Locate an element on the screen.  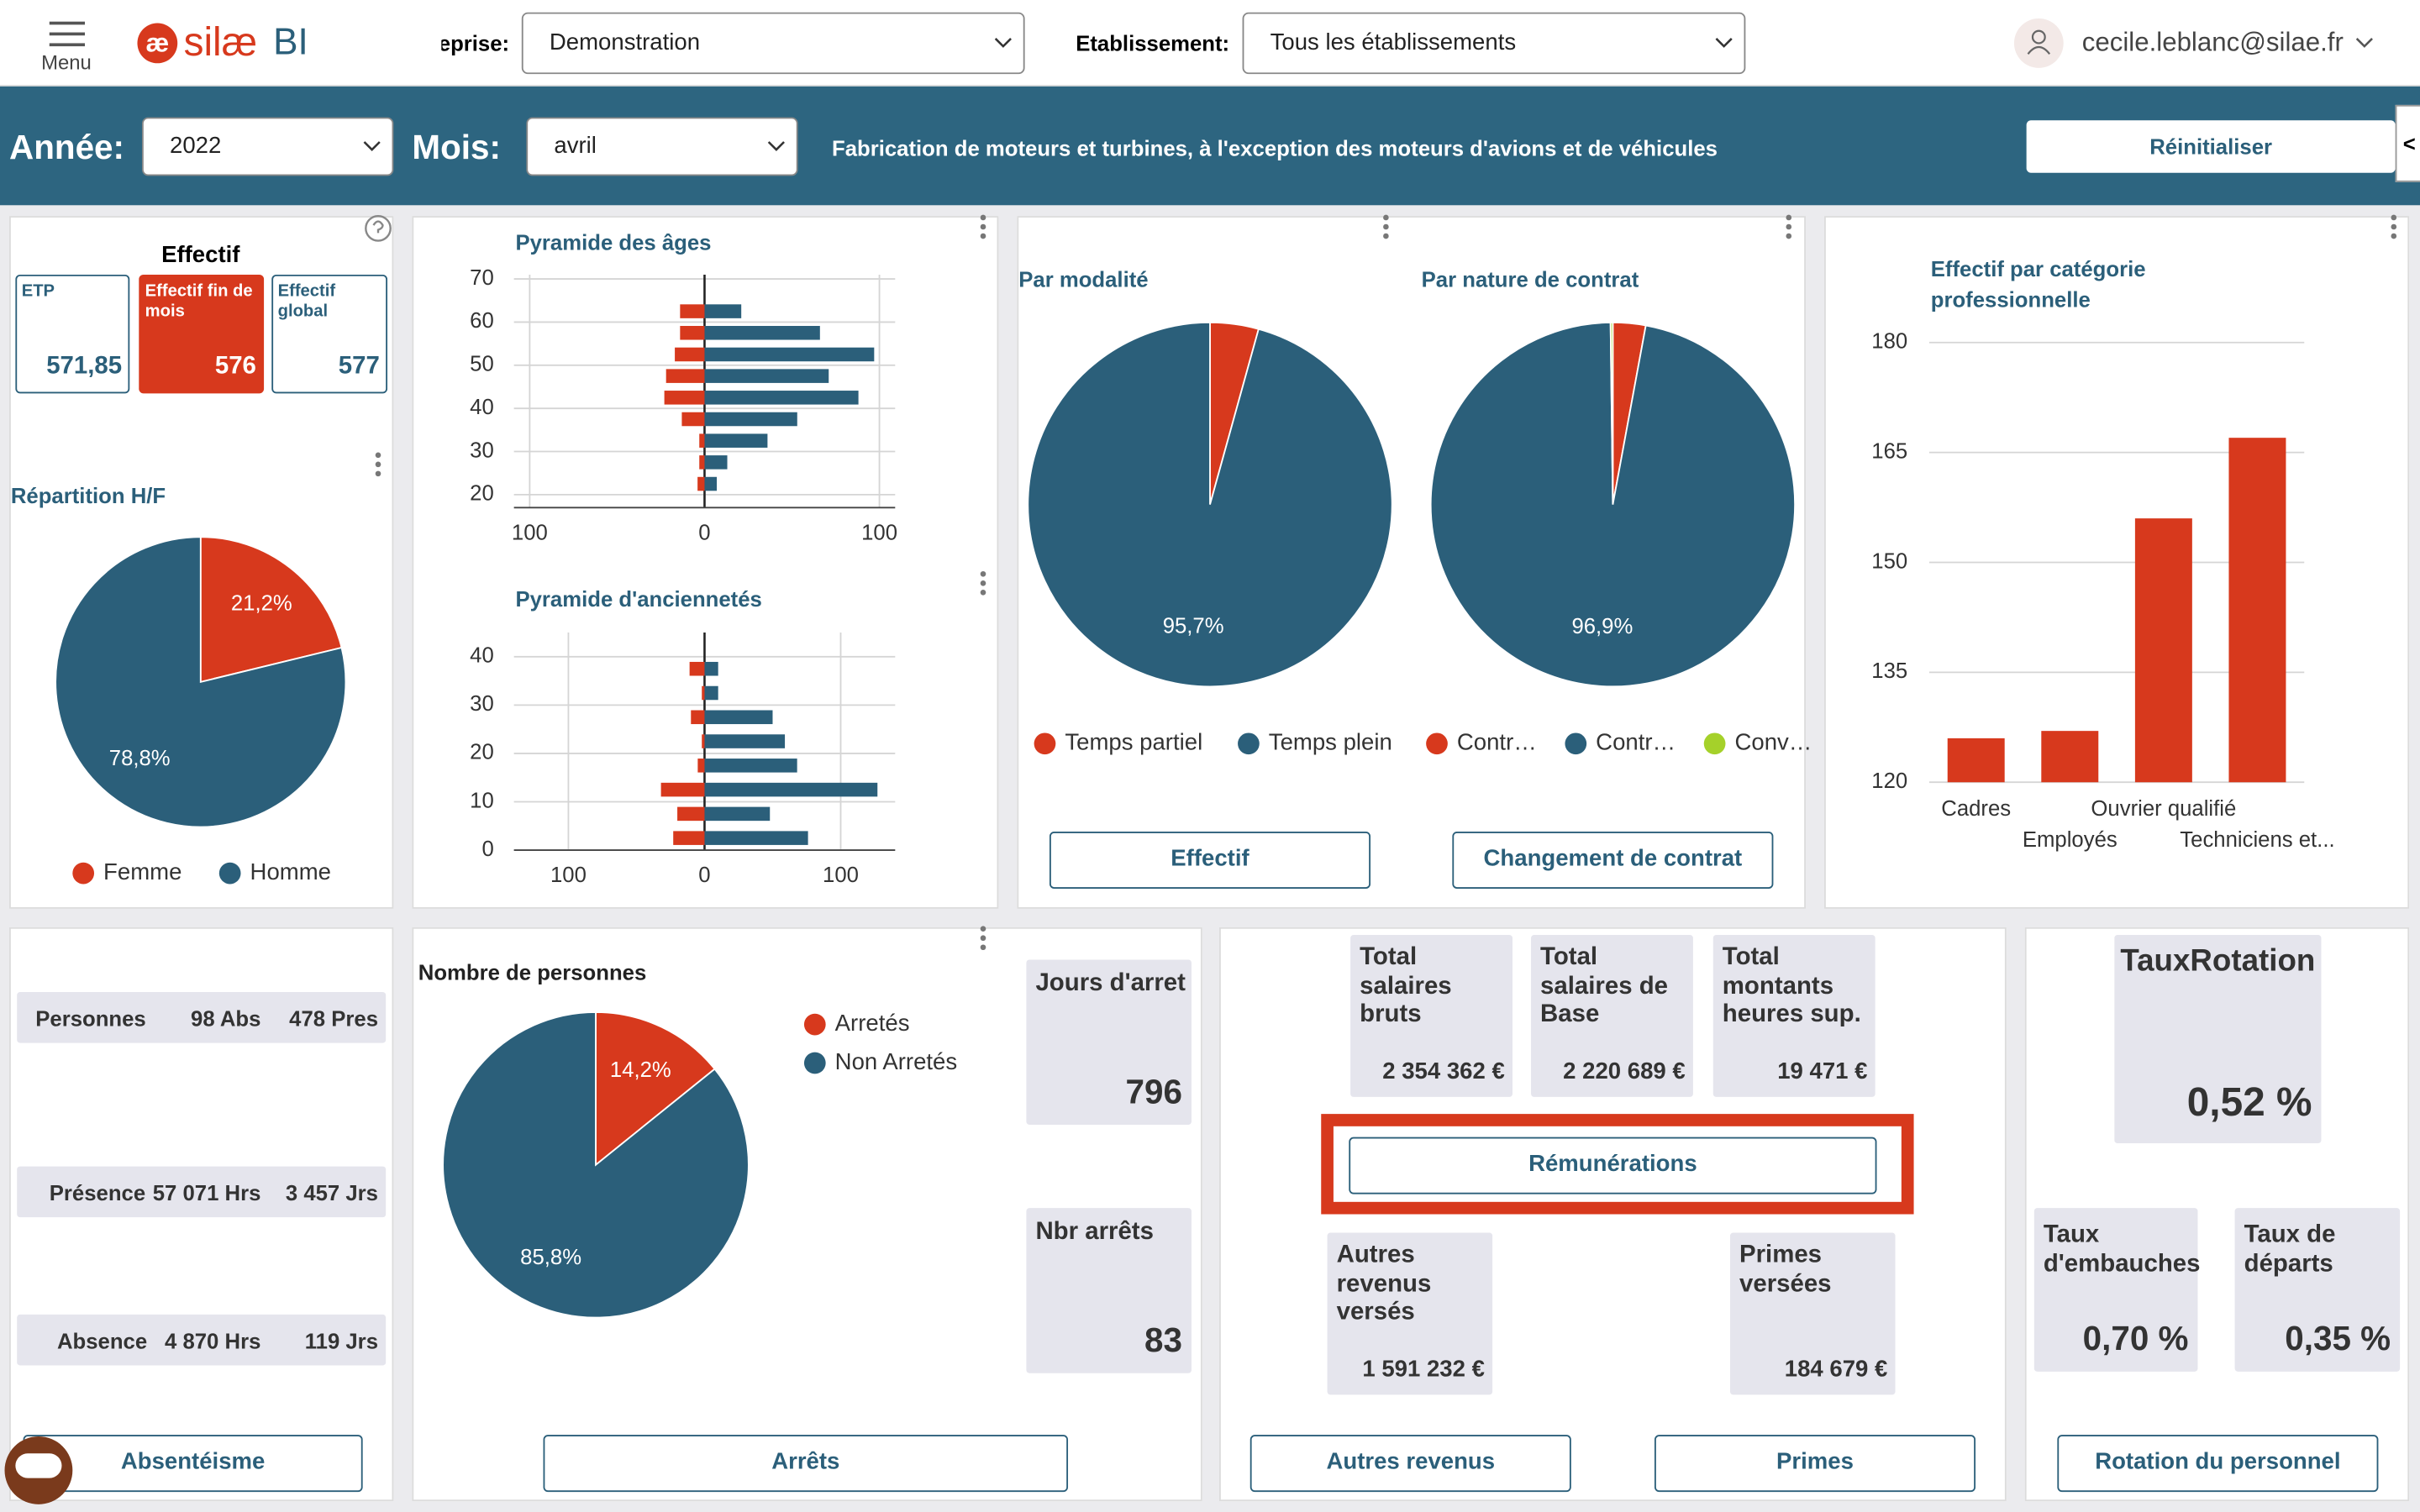
select: Tous les établissements is located at coordinates (1494, 43).